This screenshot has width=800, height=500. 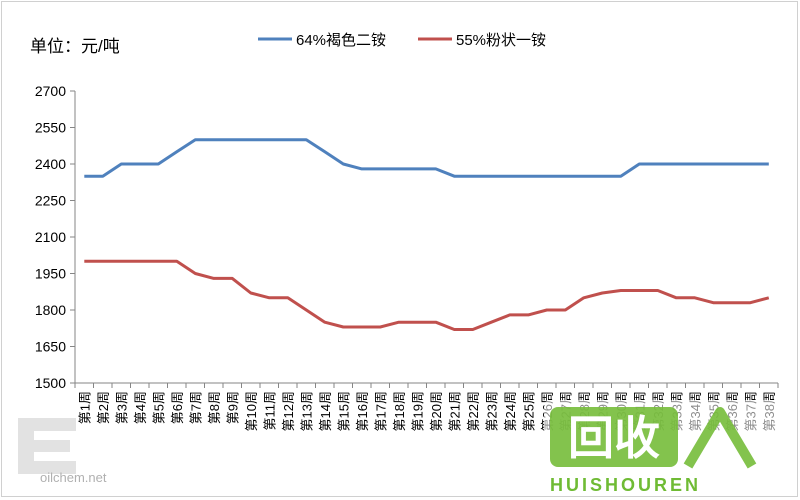 I want to click on y-tick-label: 1950, so click(x=50, y=274).